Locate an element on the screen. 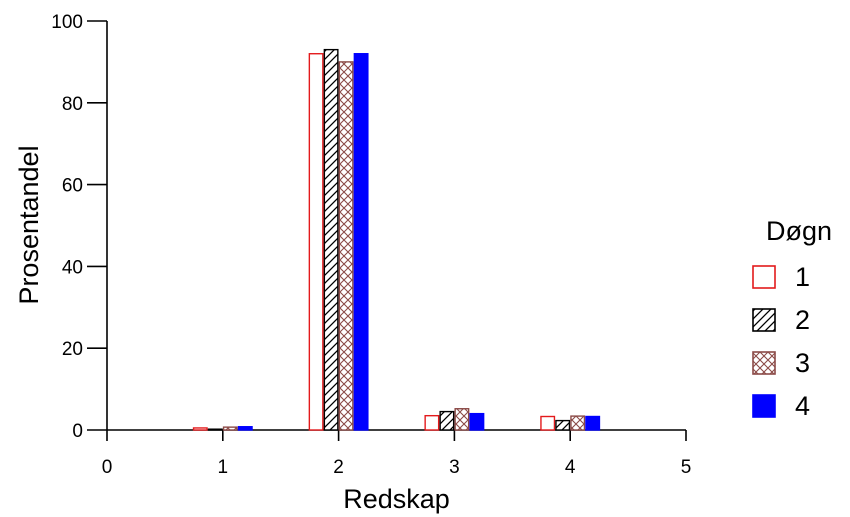 The height and width of the screenshot is (517, 850). bar-cat1-series2 is located at coordinates (215, 429).